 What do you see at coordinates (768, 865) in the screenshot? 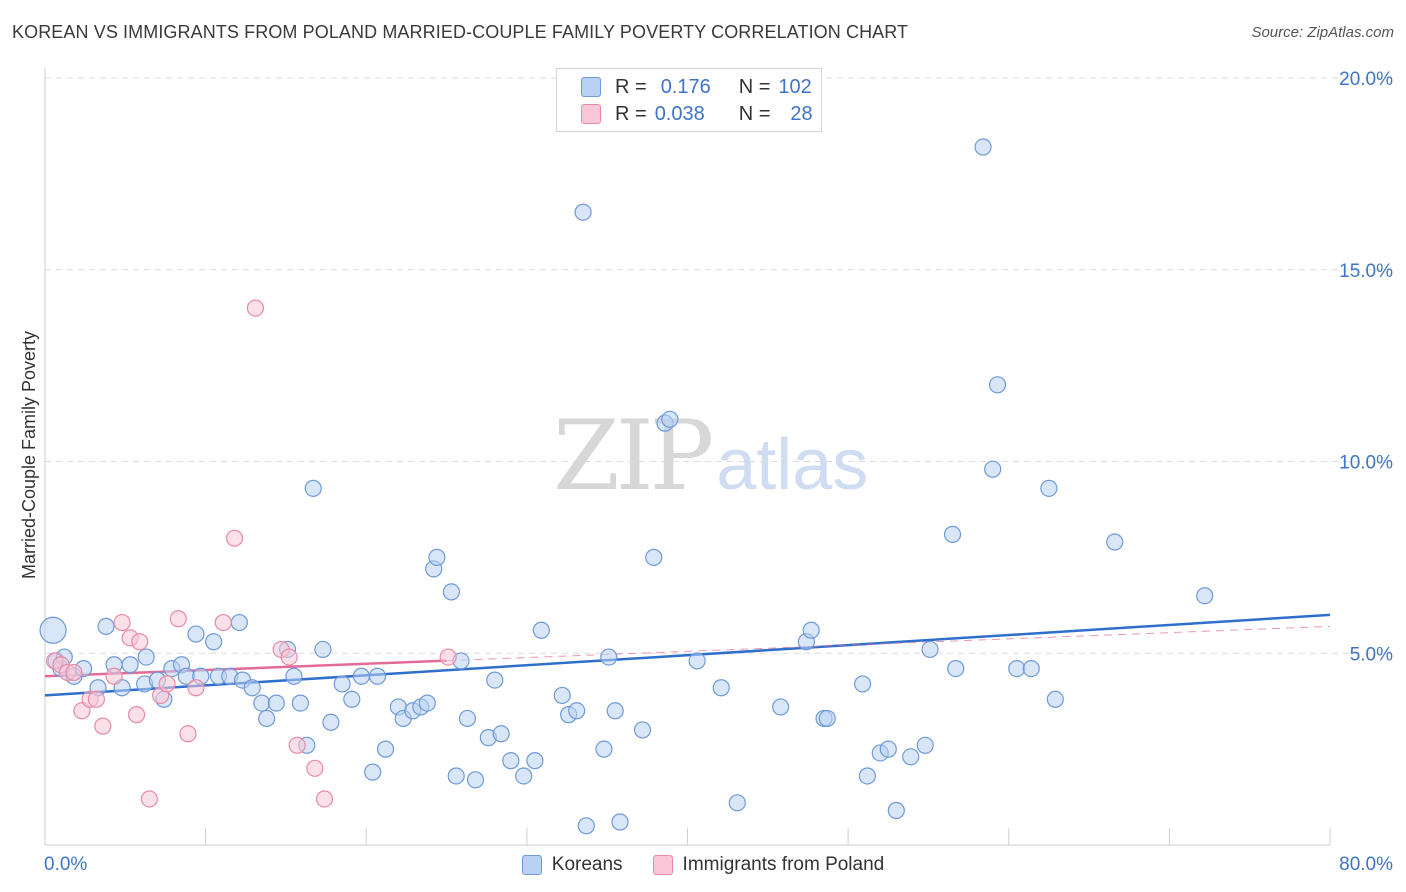
I see `bottom-legend-poland: Immigrants from Poland` at bounding box center [768, 865].